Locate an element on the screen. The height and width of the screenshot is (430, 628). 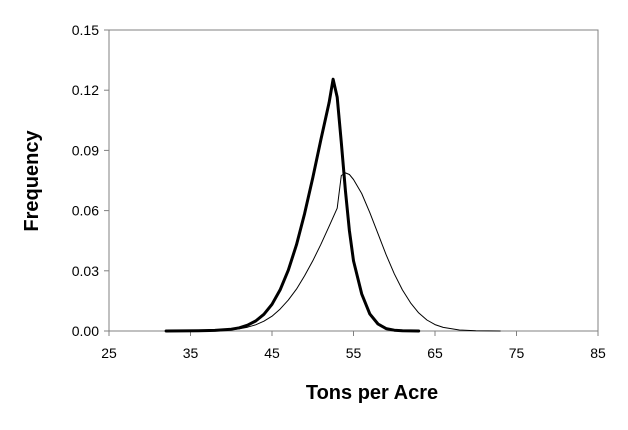
x-axis-ticks: 25 35 45 55 65 75 85 is located at coordinates (353, 346).